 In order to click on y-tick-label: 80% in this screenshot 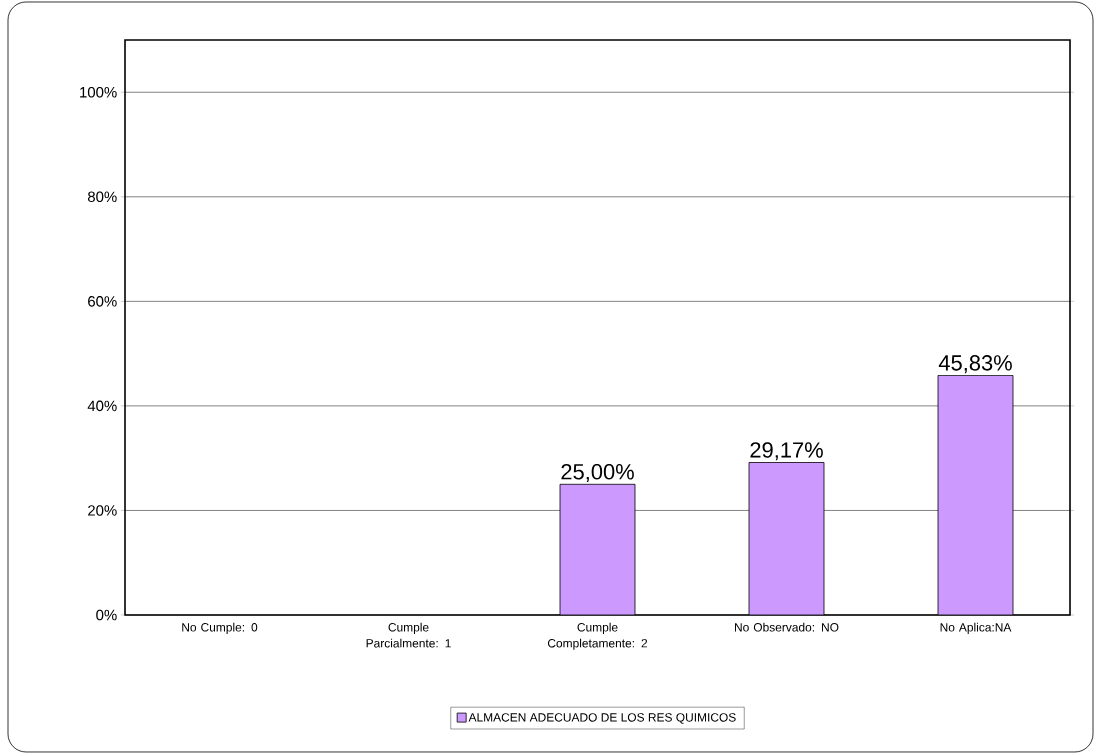, I will do `click(102, 197)`.